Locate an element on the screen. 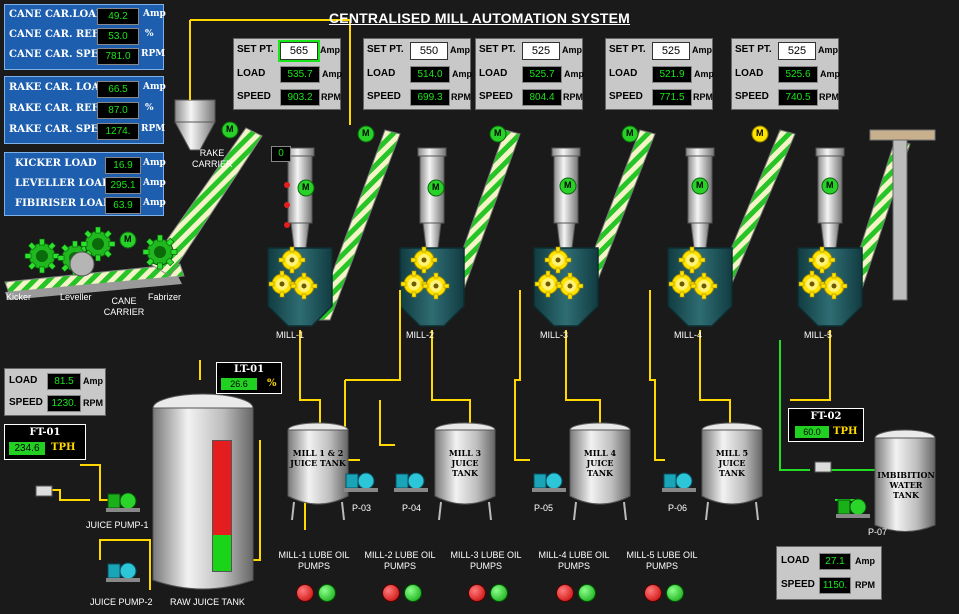 This screenshot has height=614, width=959. juice-pump-load-value: 81.5 is located at coordinates (64, 381).